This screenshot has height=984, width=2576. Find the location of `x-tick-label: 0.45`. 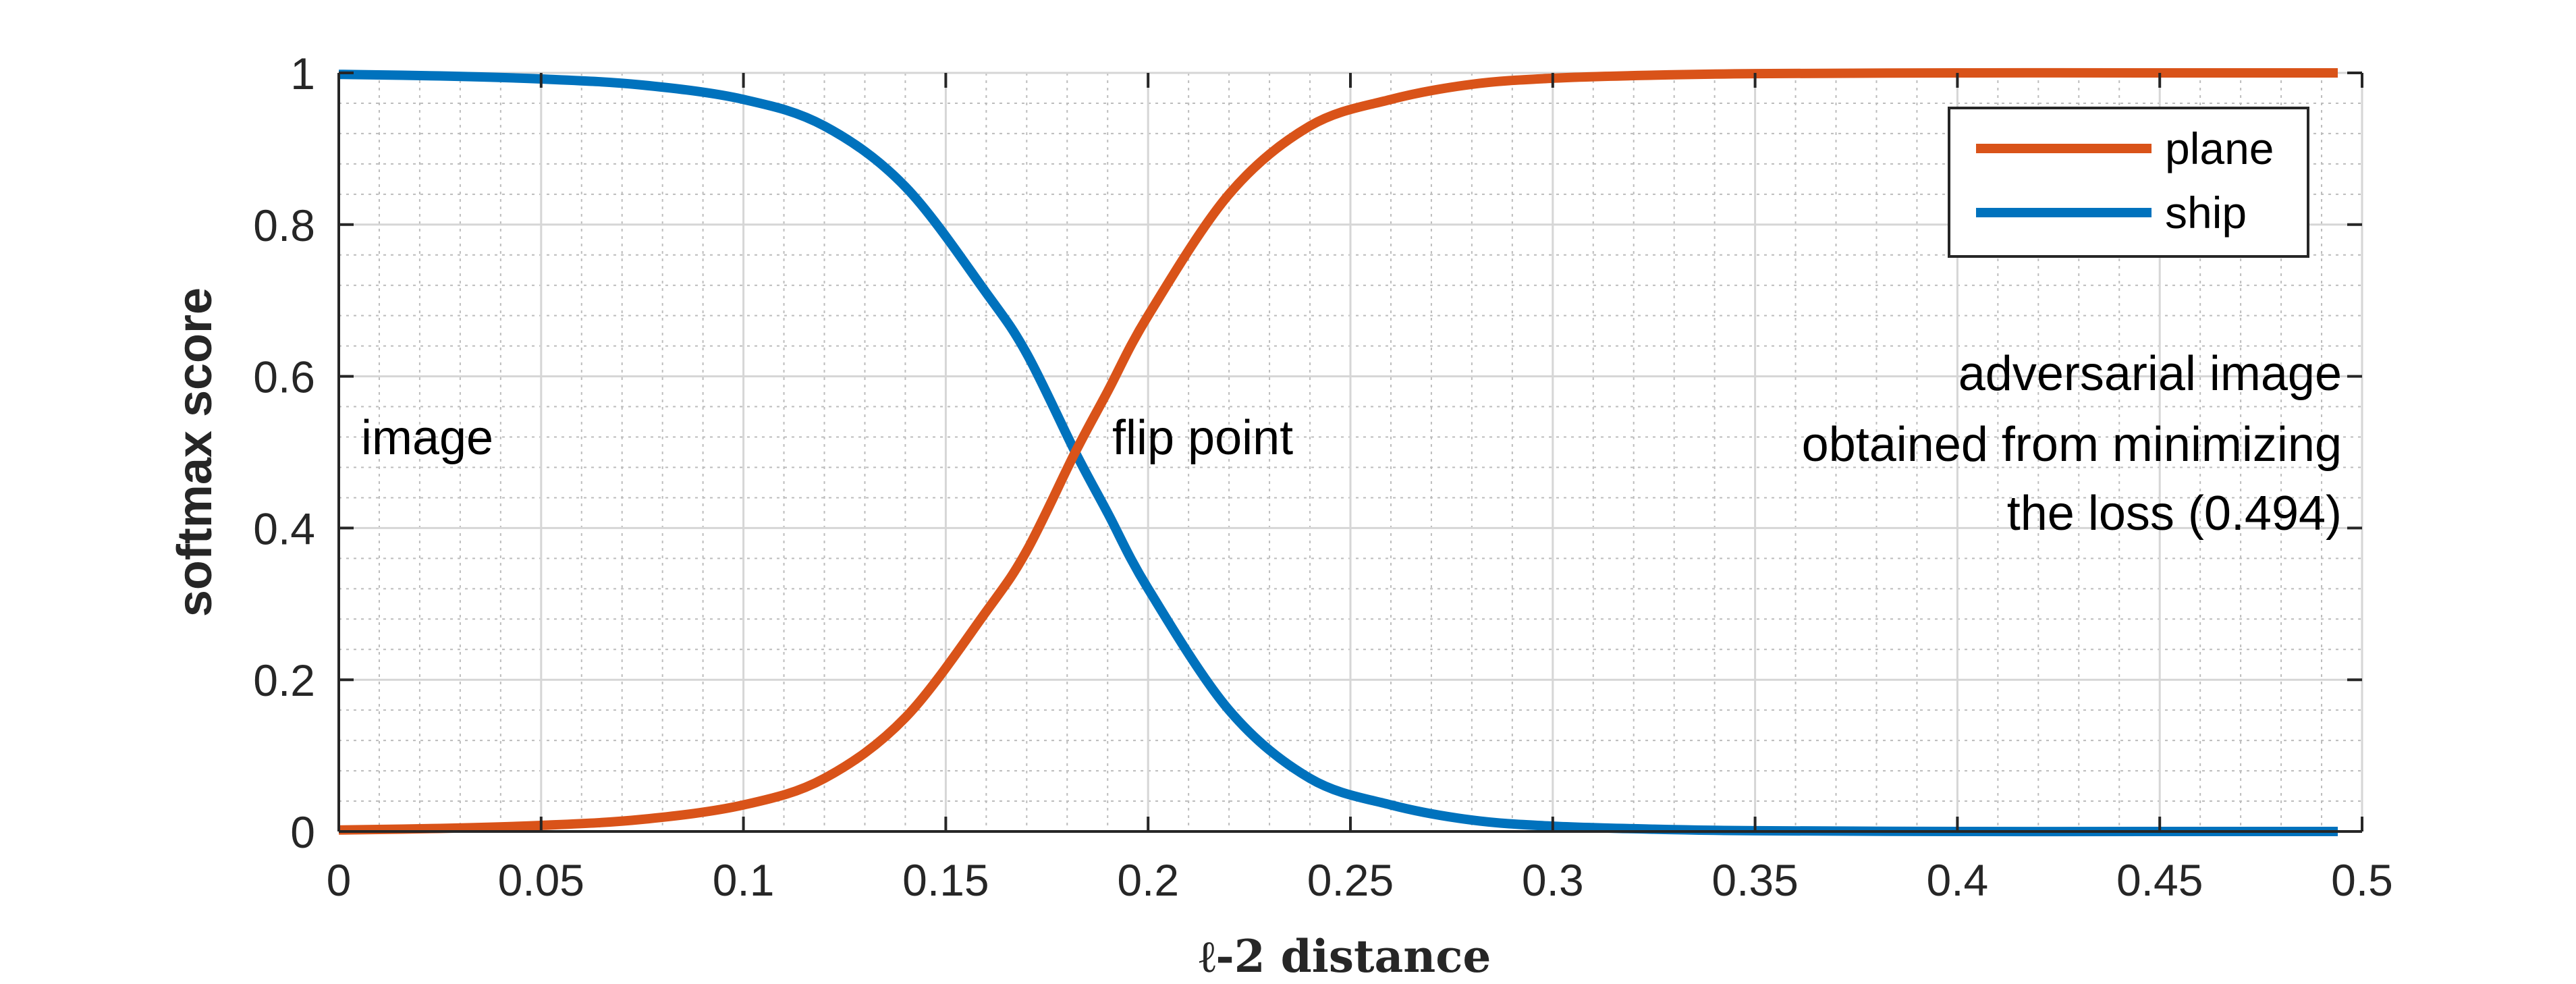

x-tick-label: 0.45 is located at coordinates (2159, 880).